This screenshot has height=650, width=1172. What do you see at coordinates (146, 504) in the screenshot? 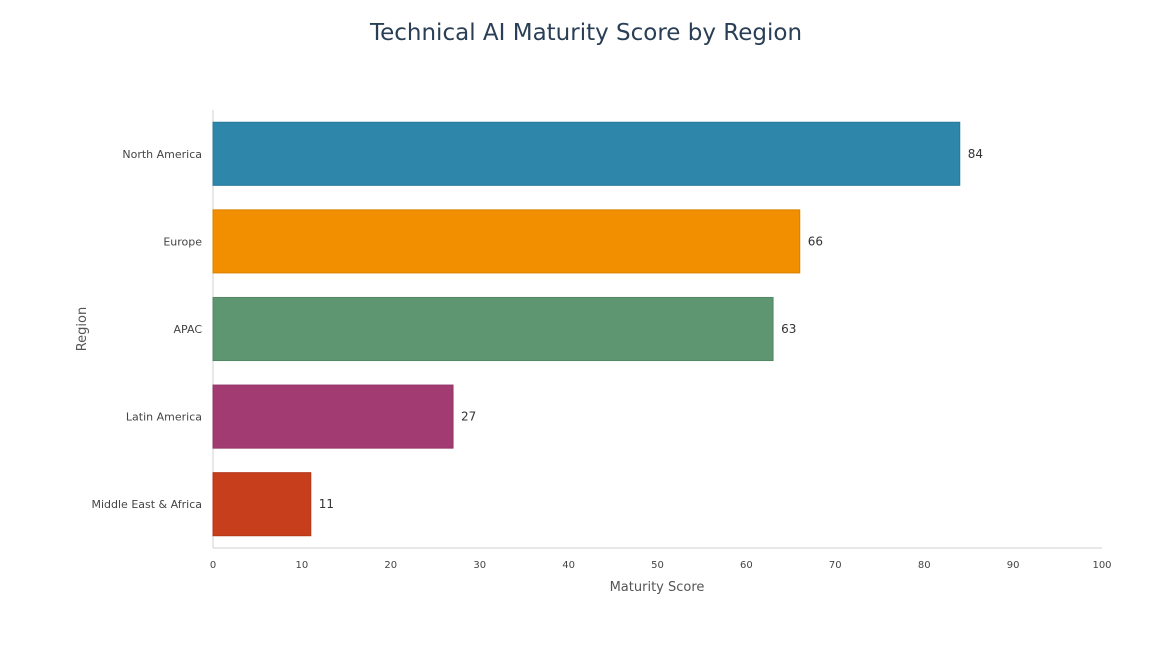
I see `category-label-middle-east-africa: Middle East & Africa` at bounding box center [146, 504].